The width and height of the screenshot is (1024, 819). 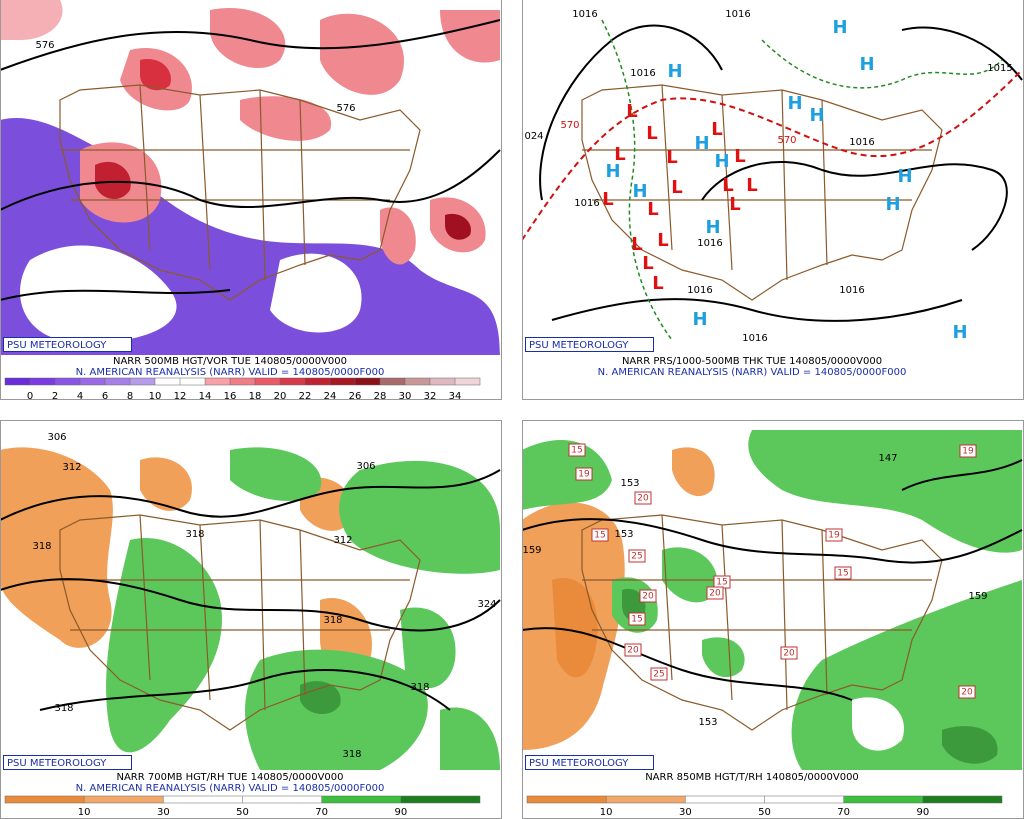 What do you see at coordinates (533, 136) in the screenshot?
I see `contour-label: 024` at bounding box center [533, 136].